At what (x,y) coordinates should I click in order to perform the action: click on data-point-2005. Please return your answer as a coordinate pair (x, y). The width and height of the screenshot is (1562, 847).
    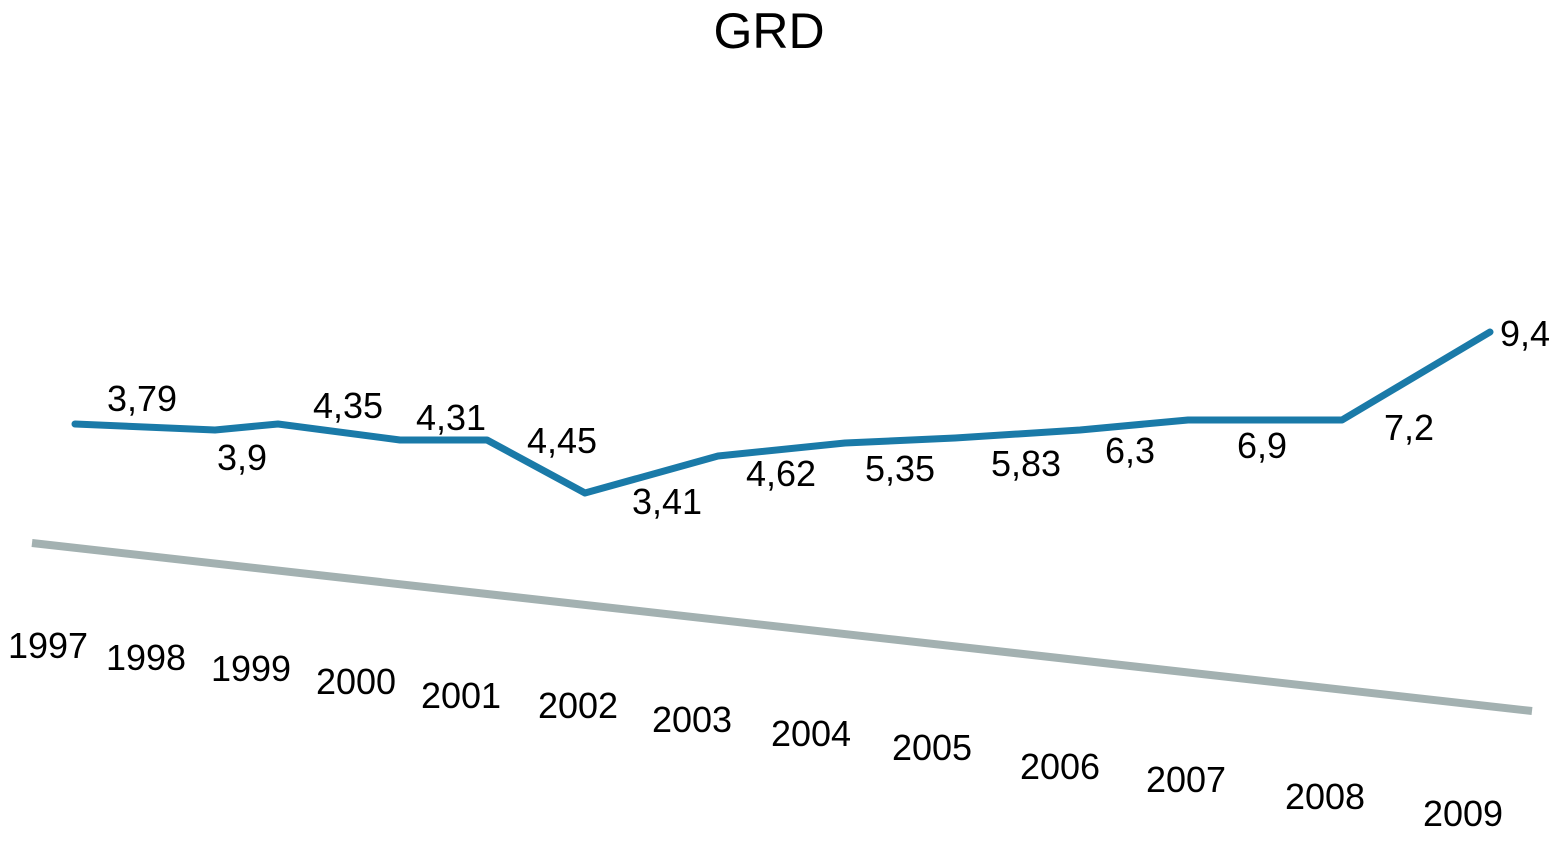
    Looking at the image, I should click on (955, 438).